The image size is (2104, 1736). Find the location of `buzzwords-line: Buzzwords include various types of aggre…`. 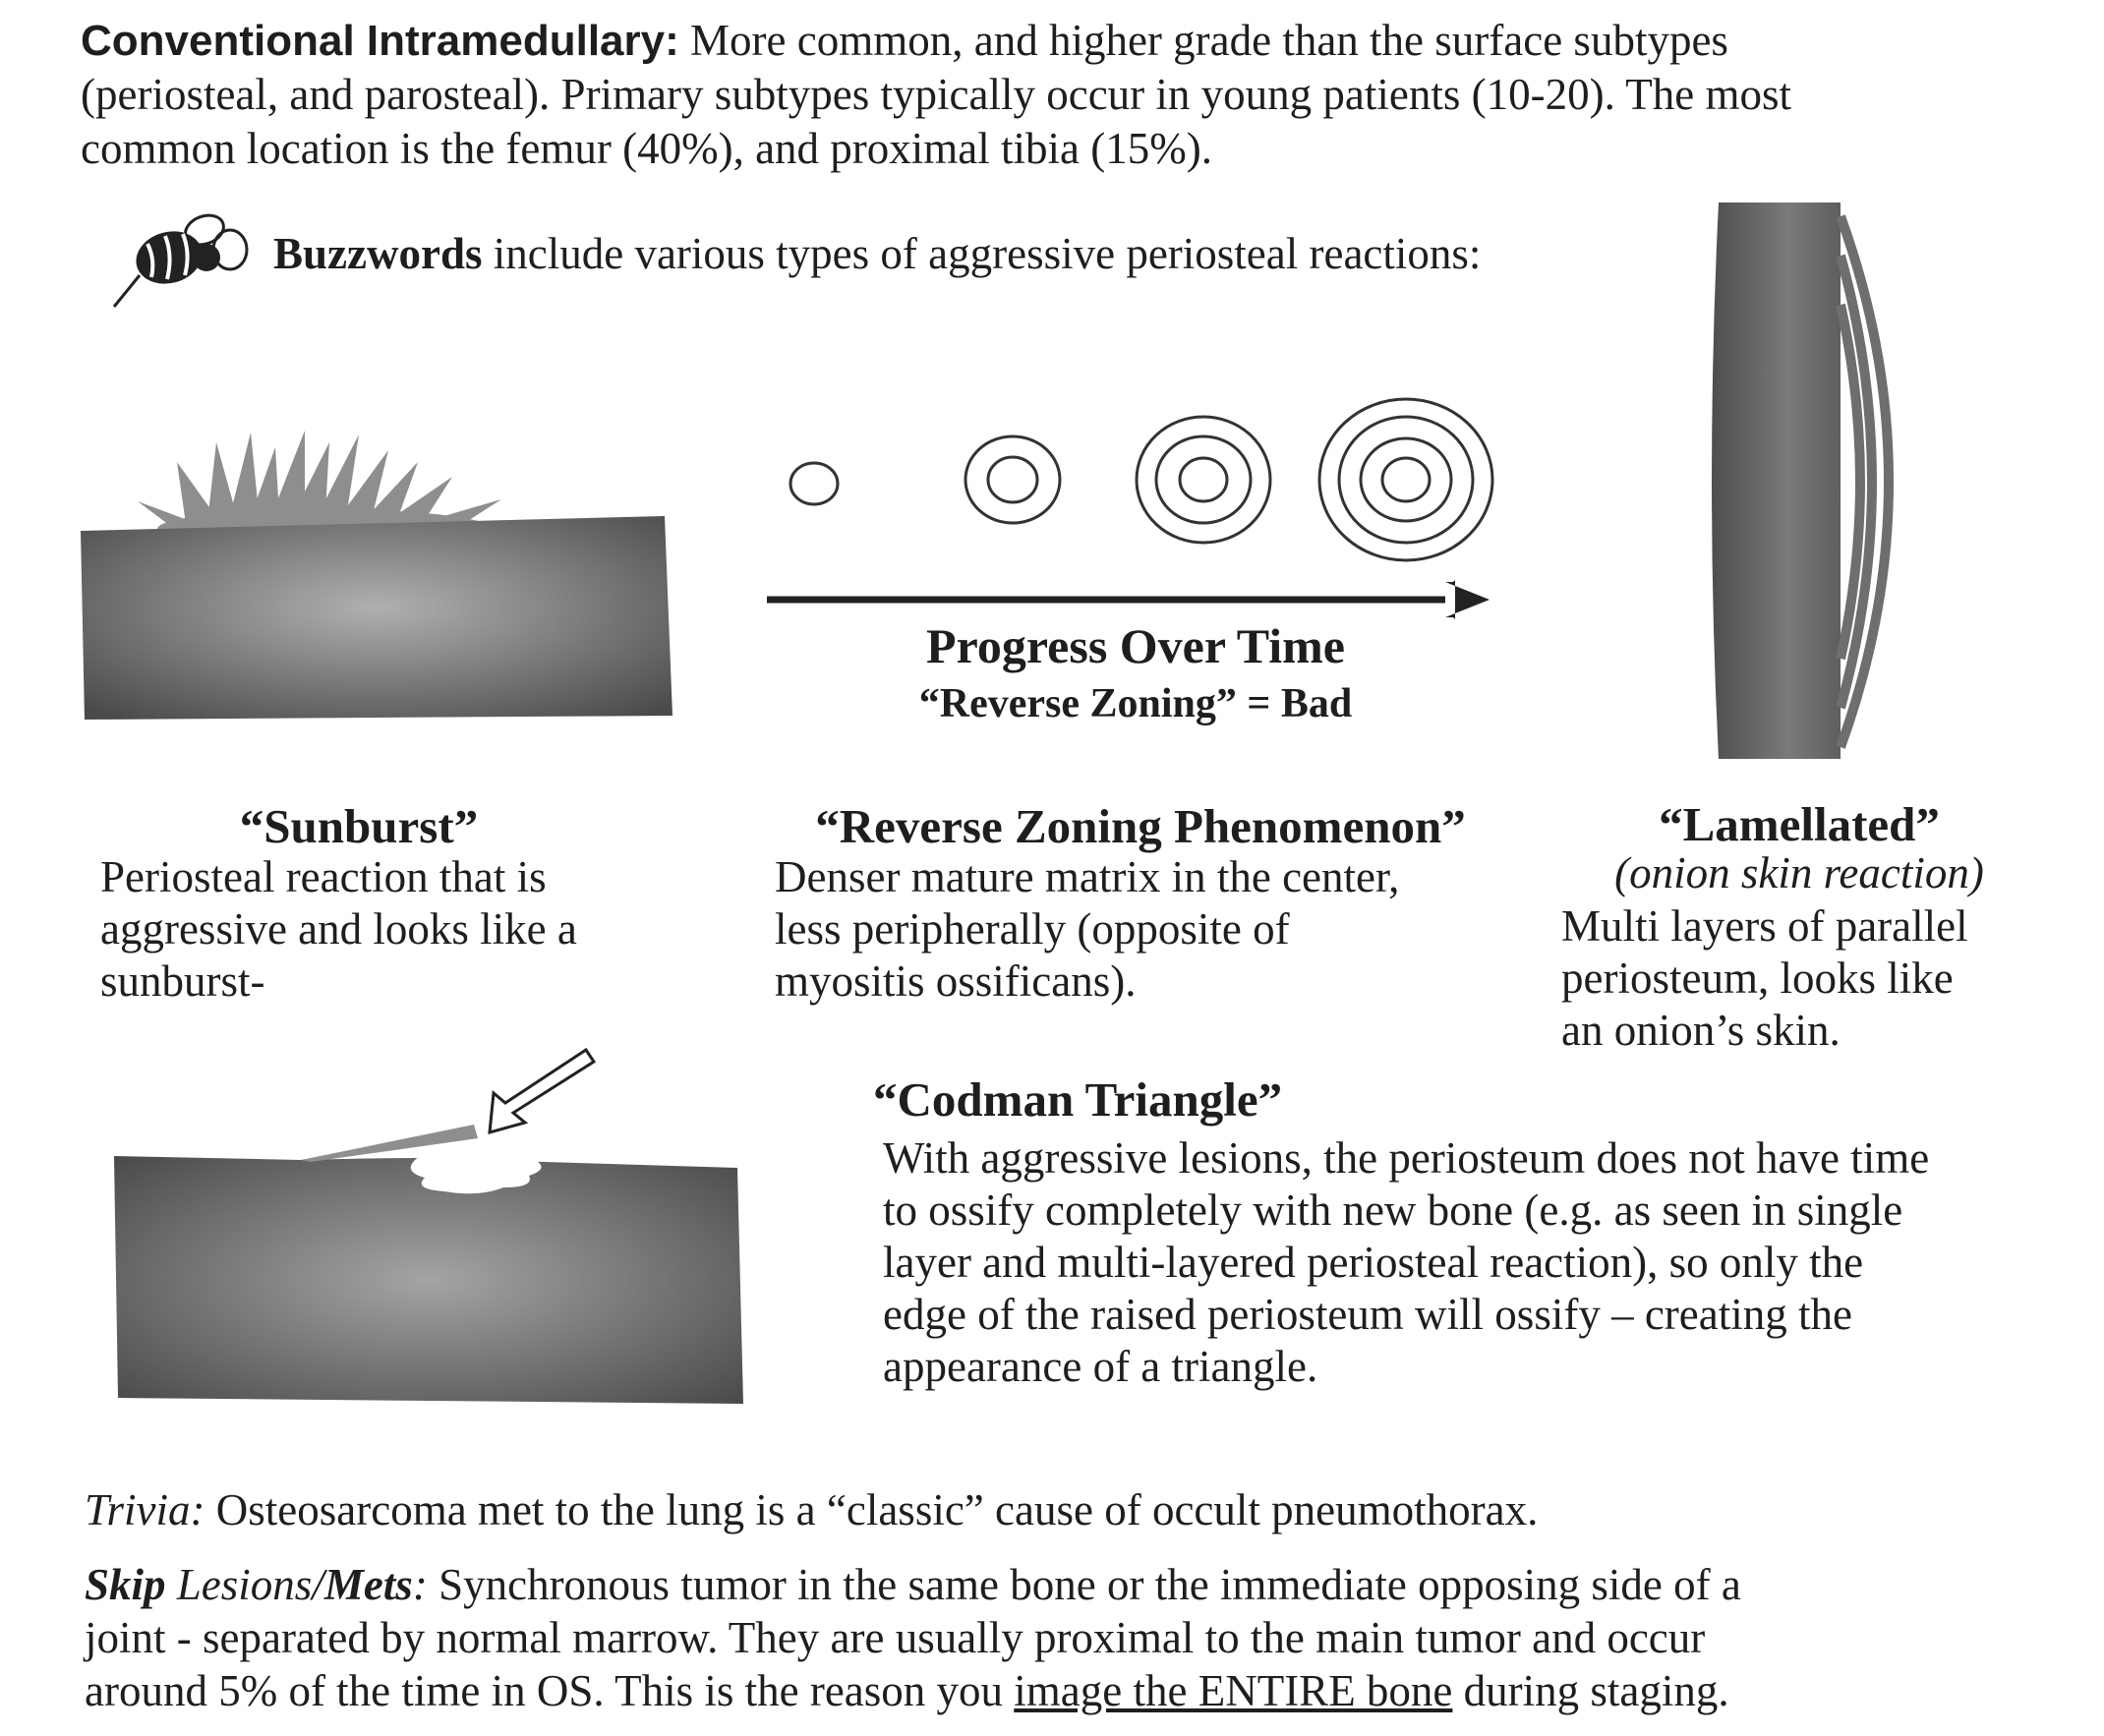

buzzwords-line: Buzzwords include various types of aggre… is located at coordinates (877, 253).